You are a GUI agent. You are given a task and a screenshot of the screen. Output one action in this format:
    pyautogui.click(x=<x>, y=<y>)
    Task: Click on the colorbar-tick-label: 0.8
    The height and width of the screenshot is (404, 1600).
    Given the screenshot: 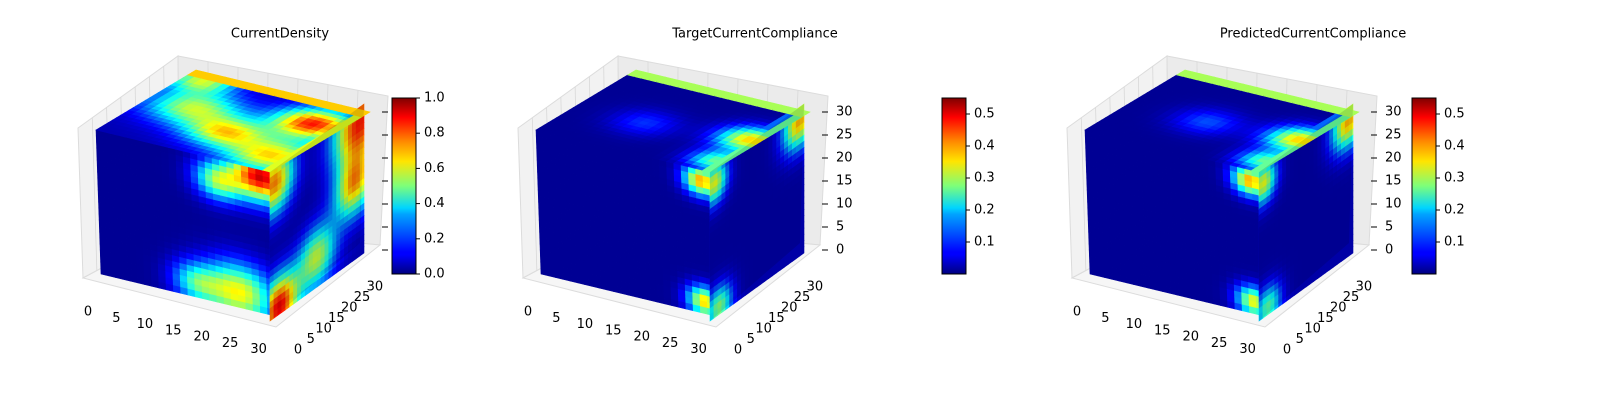 What is the action you would take?
    pyautogui.click(x=434, y=133)
    